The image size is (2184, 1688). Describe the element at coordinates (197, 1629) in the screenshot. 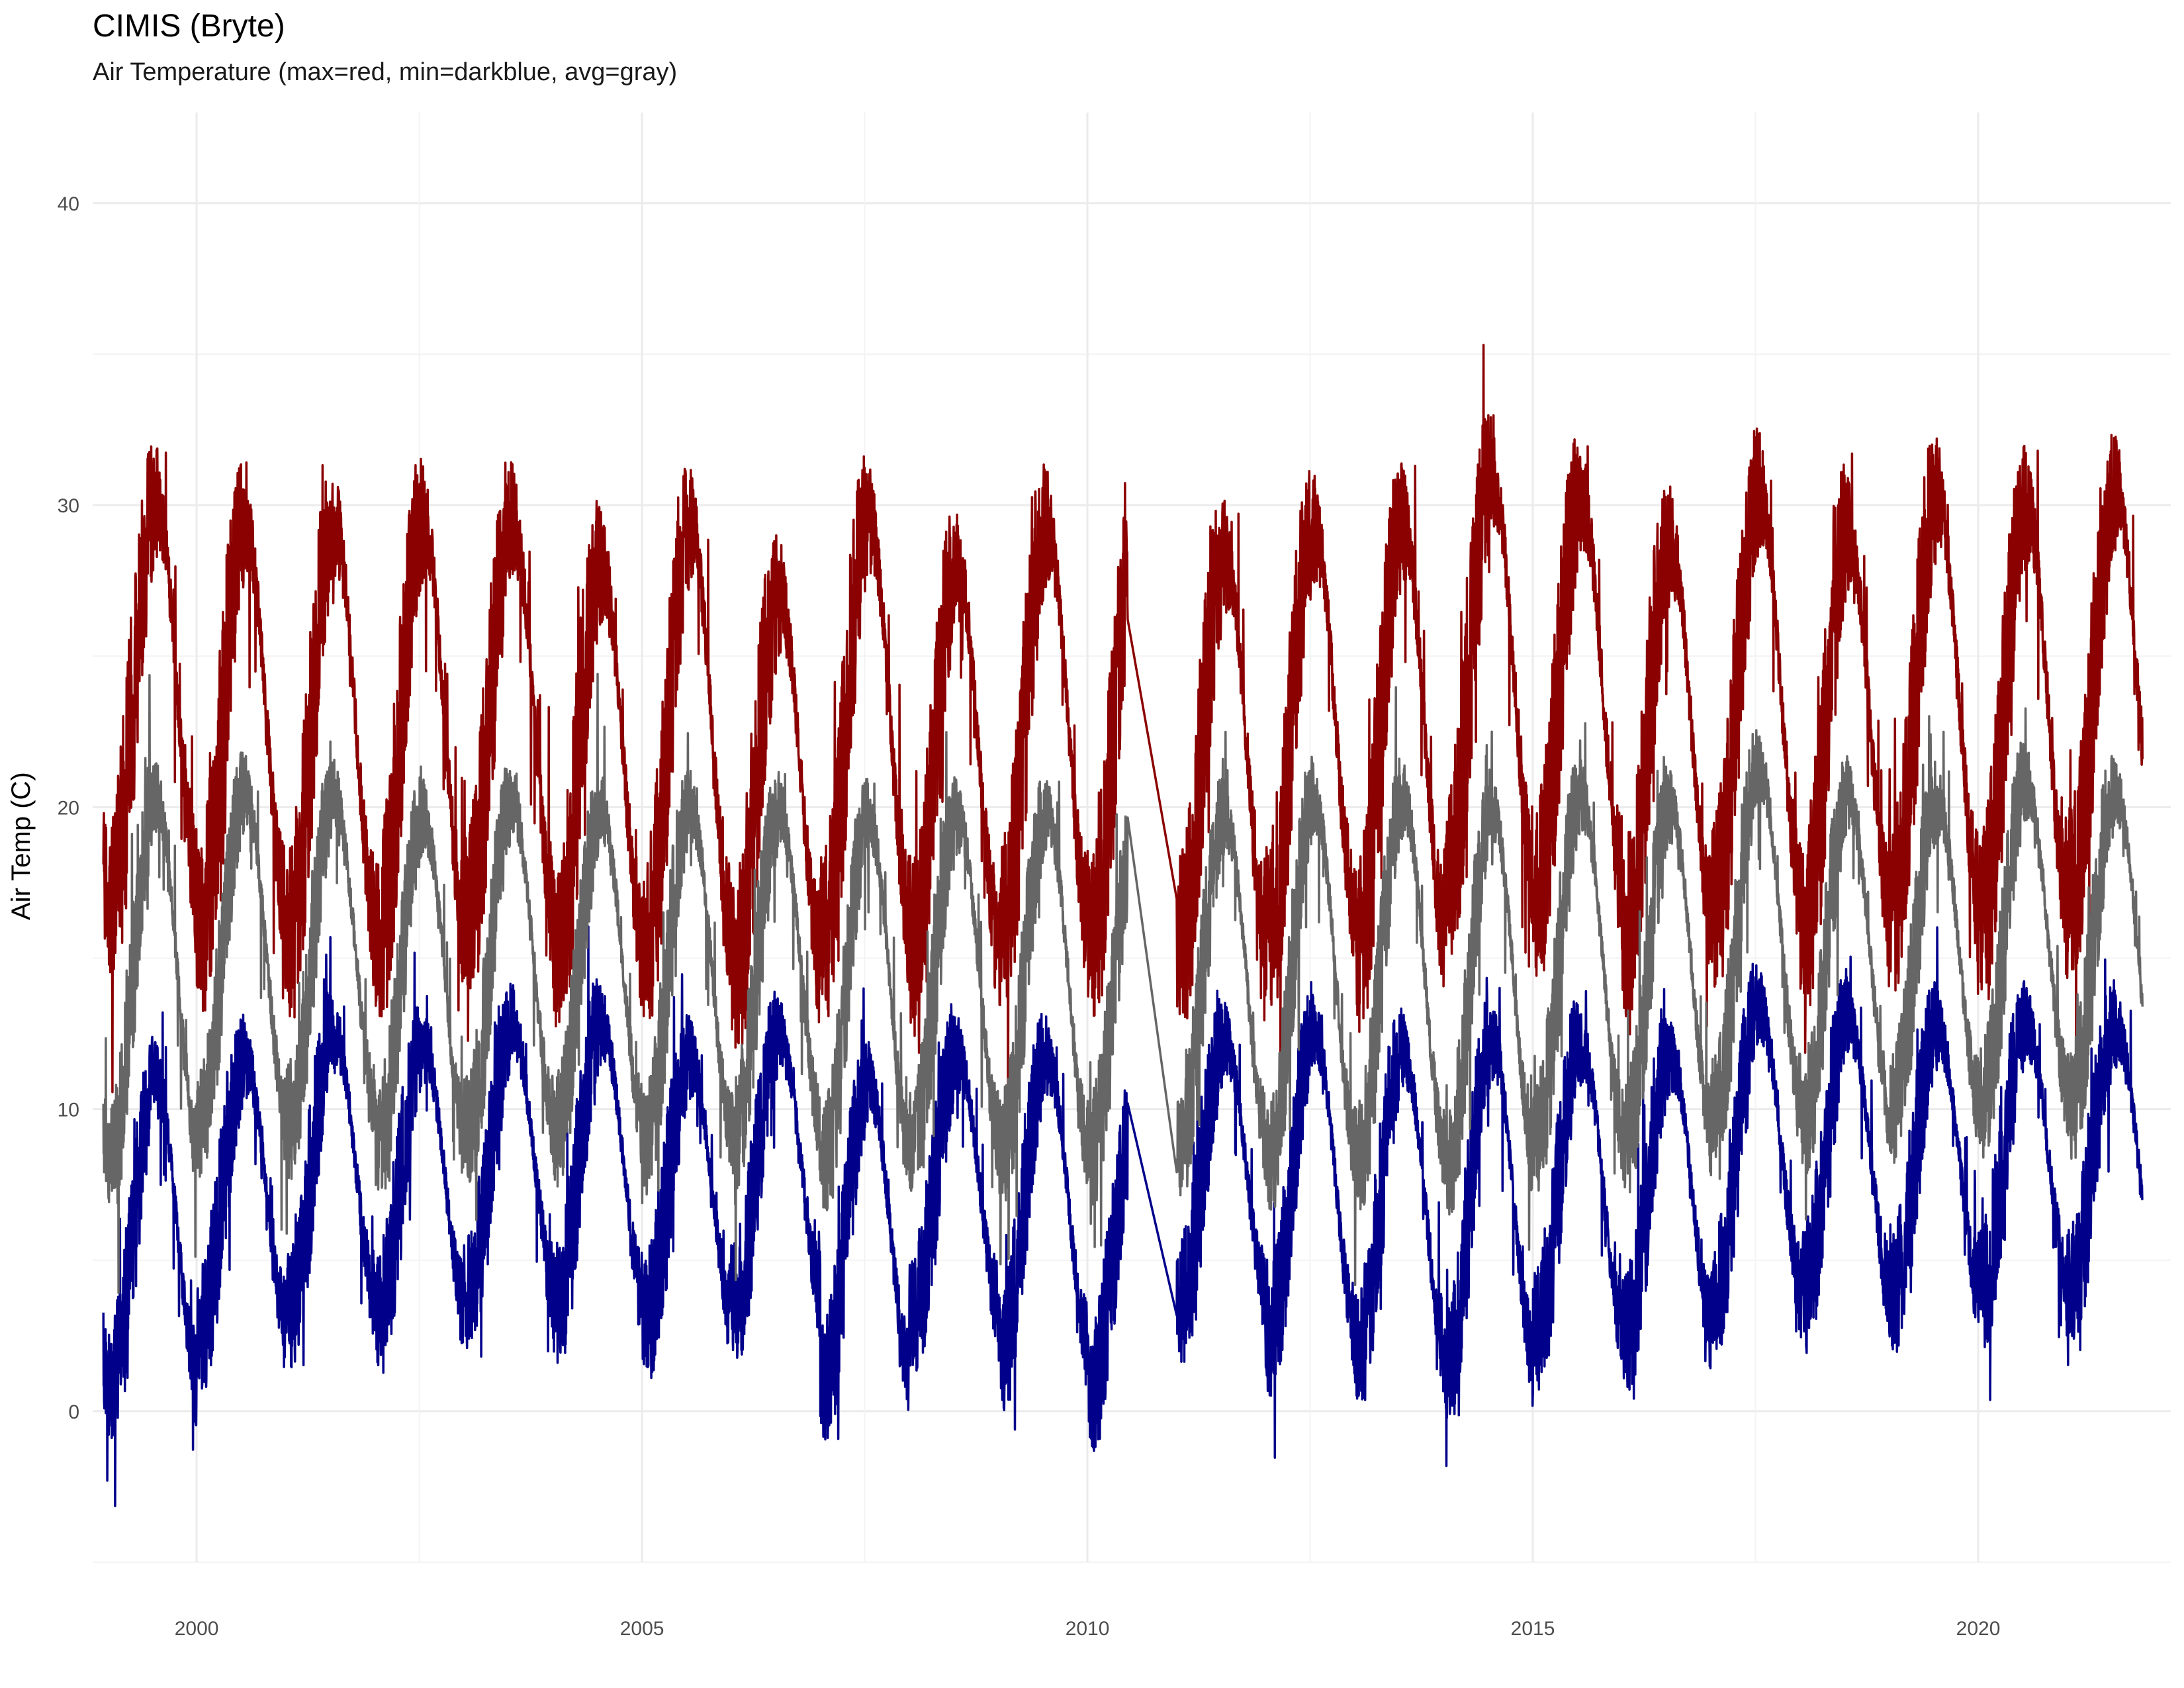

I see `x-tick-label: 2000` at that location.